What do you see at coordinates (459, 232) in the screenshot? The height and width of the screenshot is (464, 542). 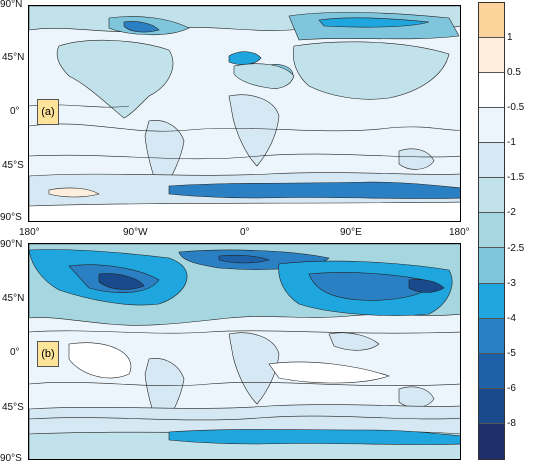 I see `lon-label-180e: 180°` at bounding box center [459, 232].